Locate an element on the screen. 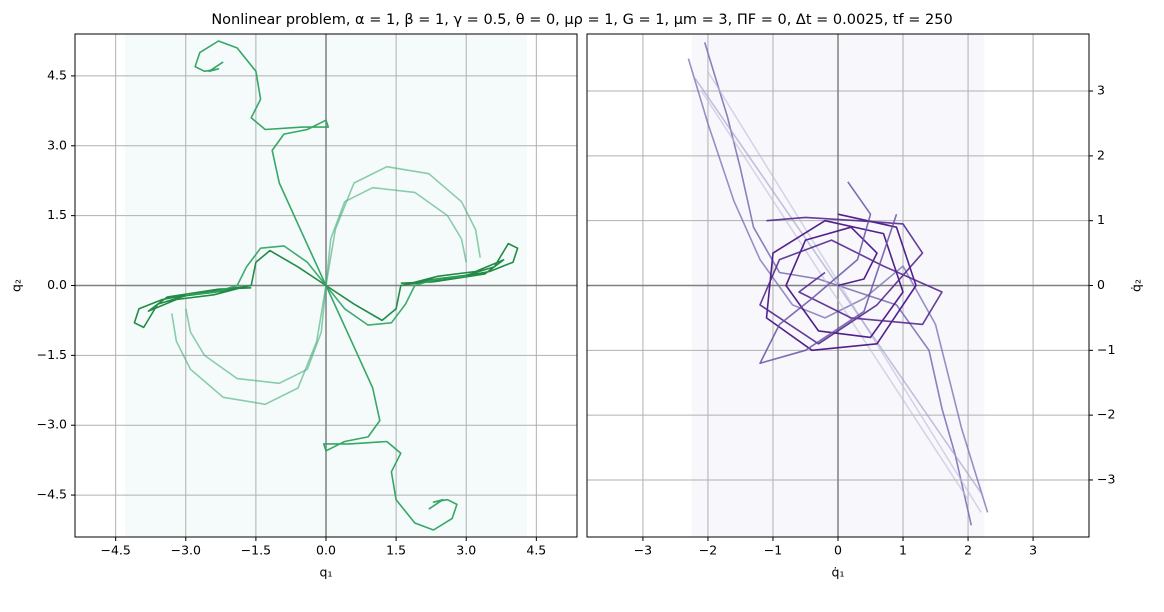  x-tick-label: −2 is located at coordinates (708, 550).